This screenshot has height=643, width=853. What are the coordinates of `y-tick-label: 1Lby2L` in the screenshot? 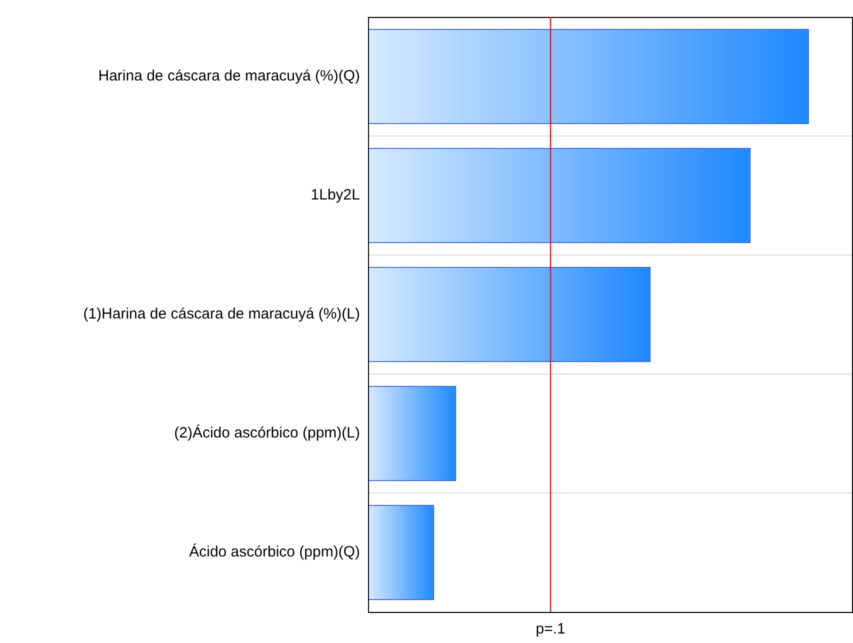 It's located at (335, 195).